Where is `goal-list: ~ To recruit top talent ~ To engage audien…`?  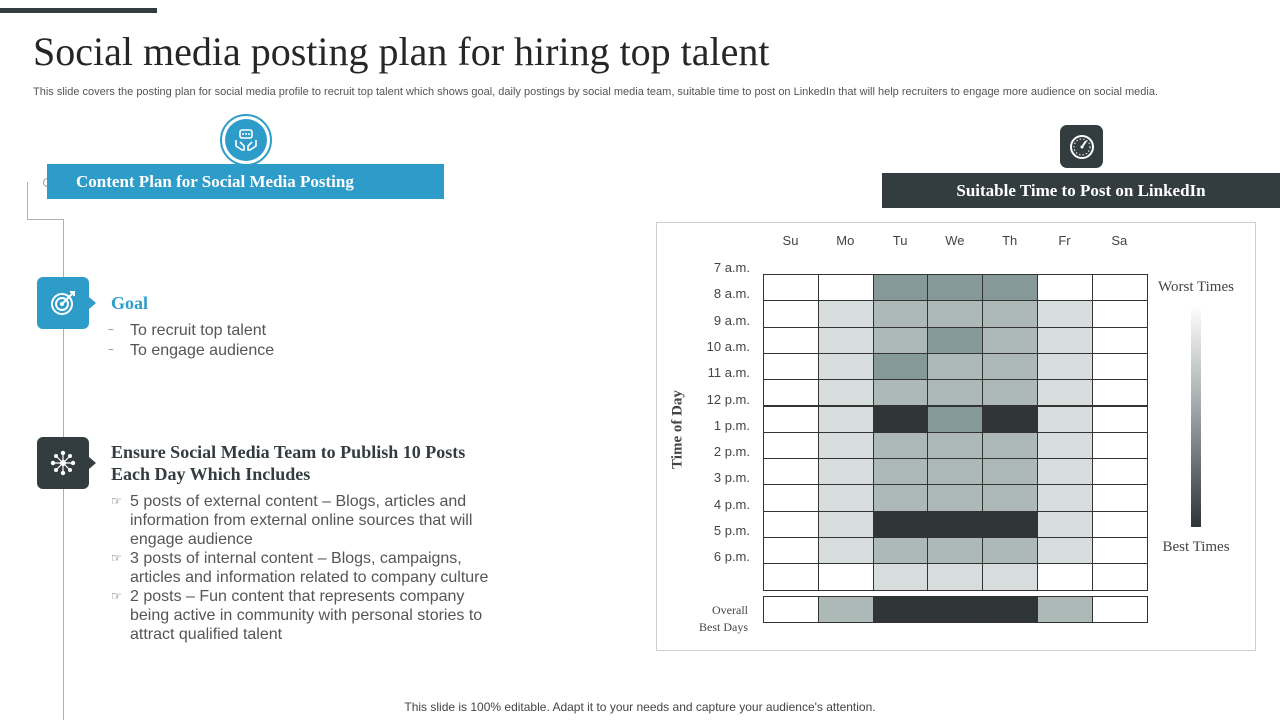
goal-list: ~ To recruit top talent ~ To engage audien… is located at coordinates (191, 341).